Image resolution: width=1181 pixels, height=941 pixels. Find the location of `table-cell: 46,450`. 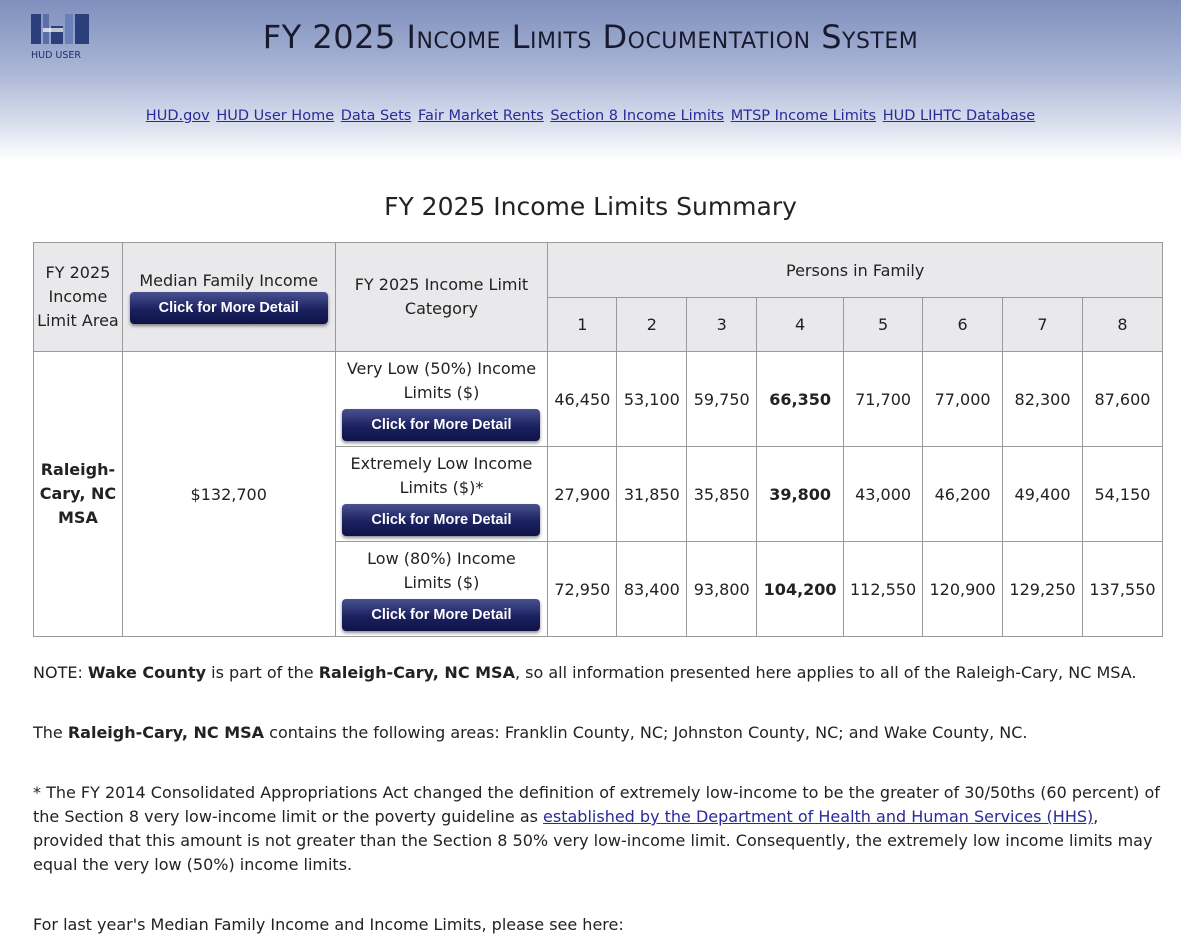

table-cell: 46,450 is located at coordinates (582, 399).